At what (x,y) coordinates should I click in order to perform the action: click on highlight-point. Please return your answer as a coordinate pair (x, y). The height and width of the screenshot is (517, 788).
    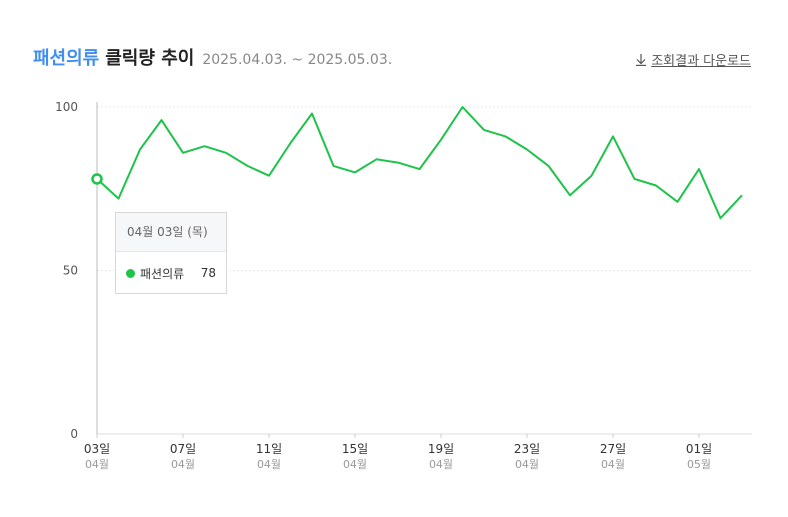
    Looking at the image, I should click on (97, 179).